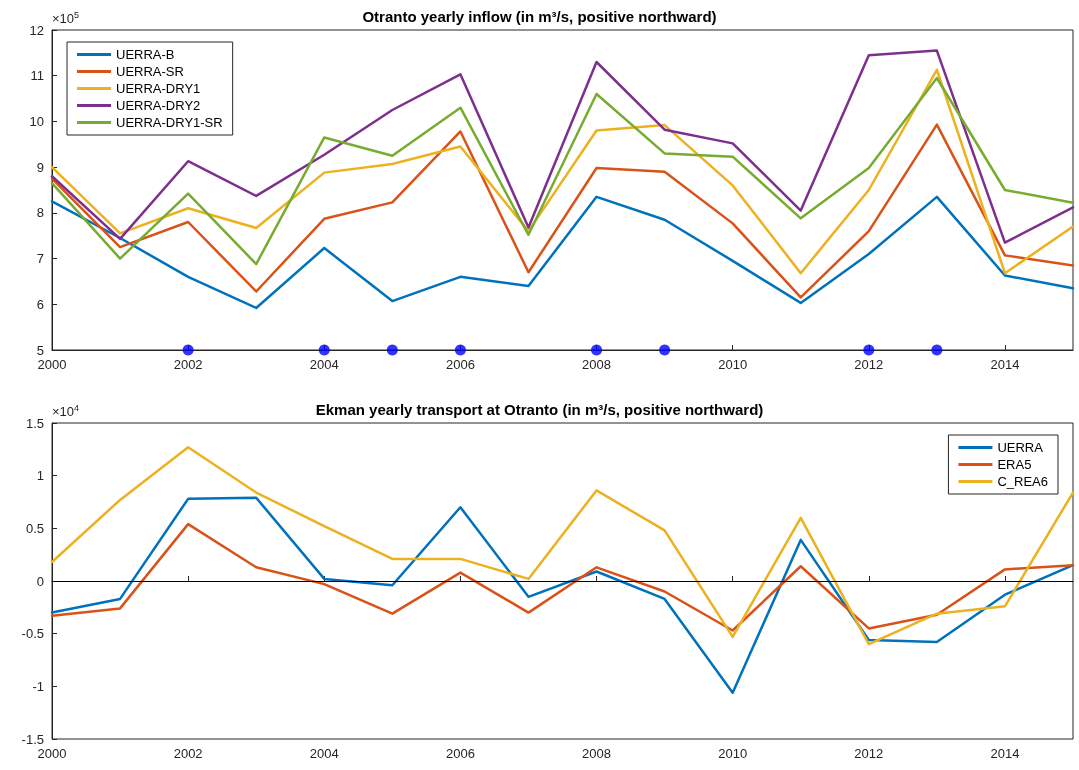  What do you see at coordinates (32, 739) in the screenshot?
I see `y-tick-label: -1.5` at bounding box center [32, 739].